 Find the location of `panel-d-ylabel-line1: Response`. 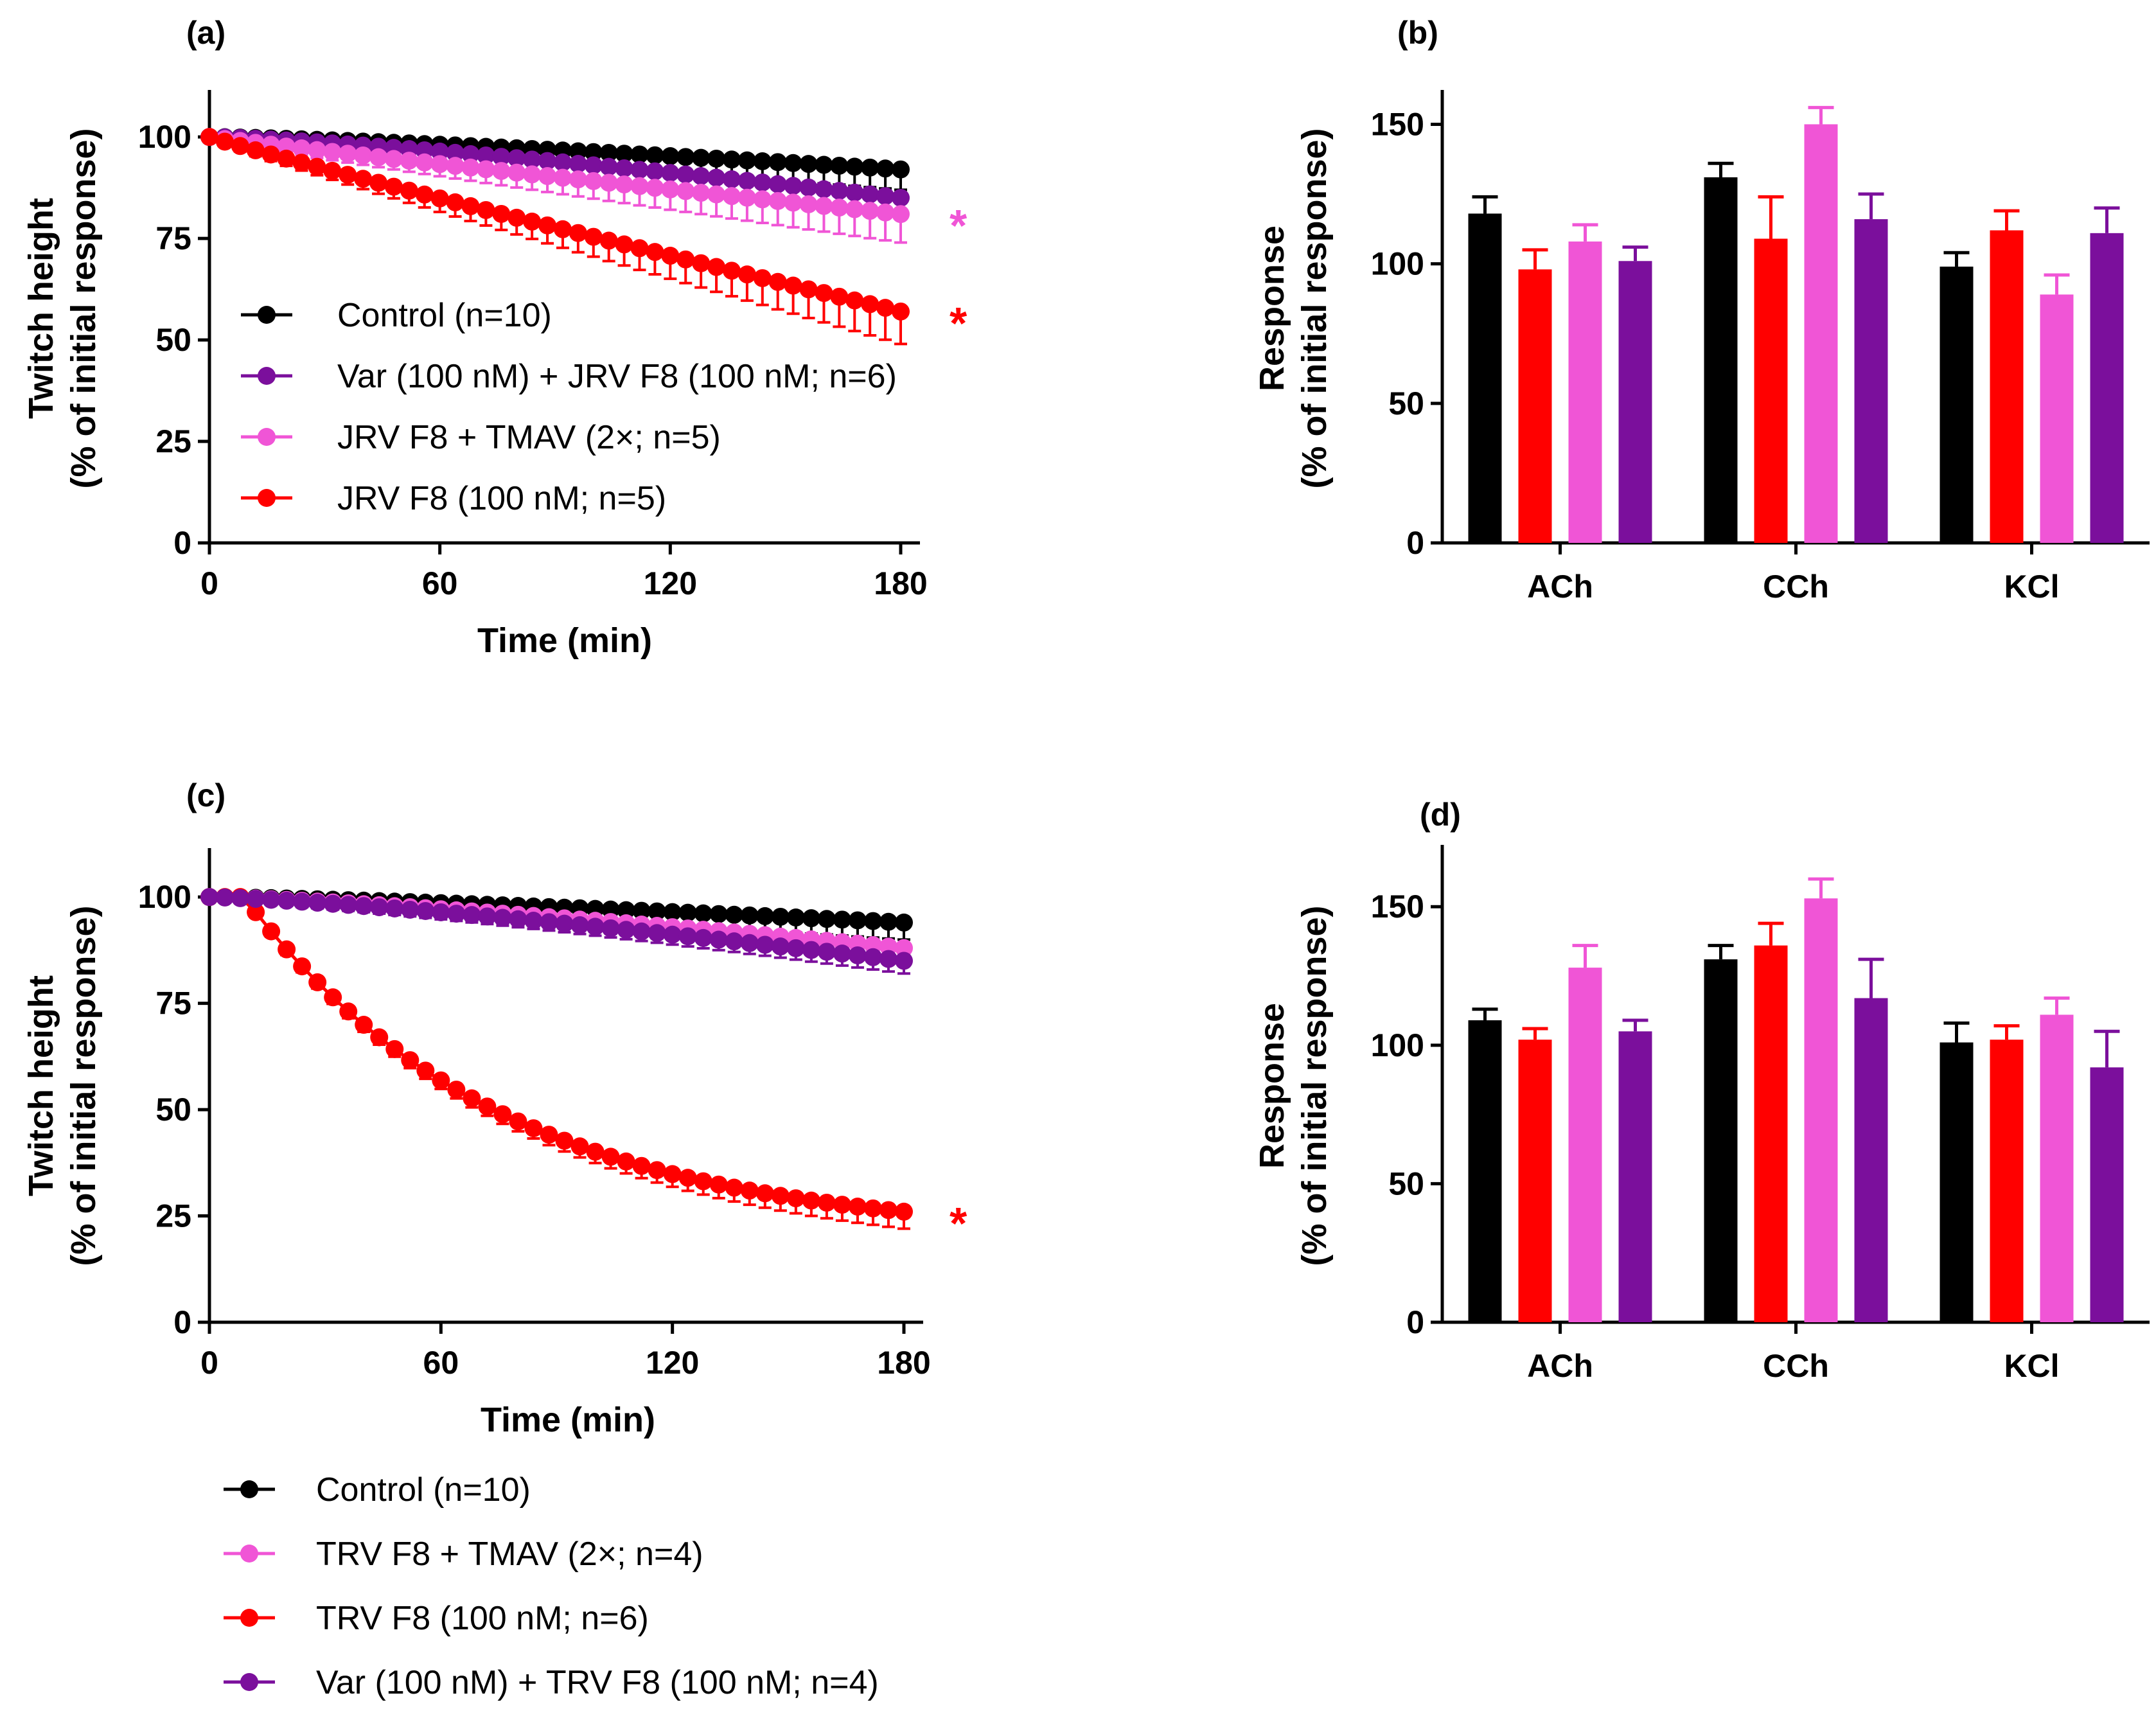

panel-d-ylabel-line1: Response is located at coordinates (1272, 1086).